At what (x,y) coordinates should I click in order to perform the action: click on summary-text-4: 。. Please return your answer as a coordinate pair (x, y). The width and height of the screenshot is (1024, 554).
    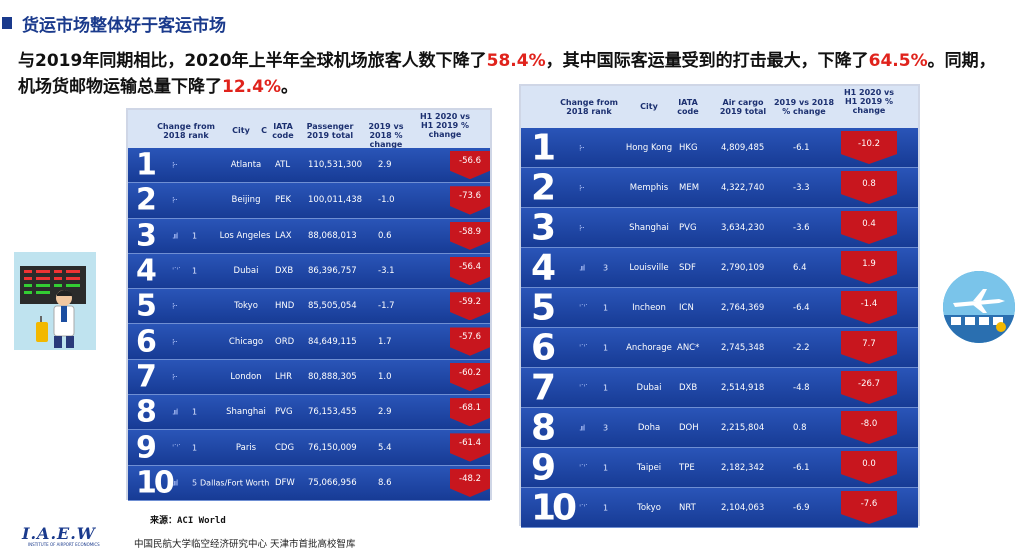
    Looking at the image, I should click on (289, 87).